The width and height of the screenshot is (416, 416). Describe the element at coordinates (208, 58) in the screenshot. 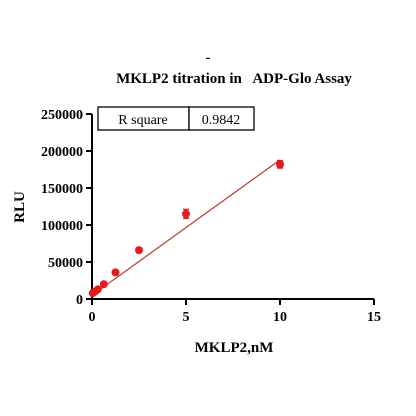

I see `chart-title-mark: -` at that location.